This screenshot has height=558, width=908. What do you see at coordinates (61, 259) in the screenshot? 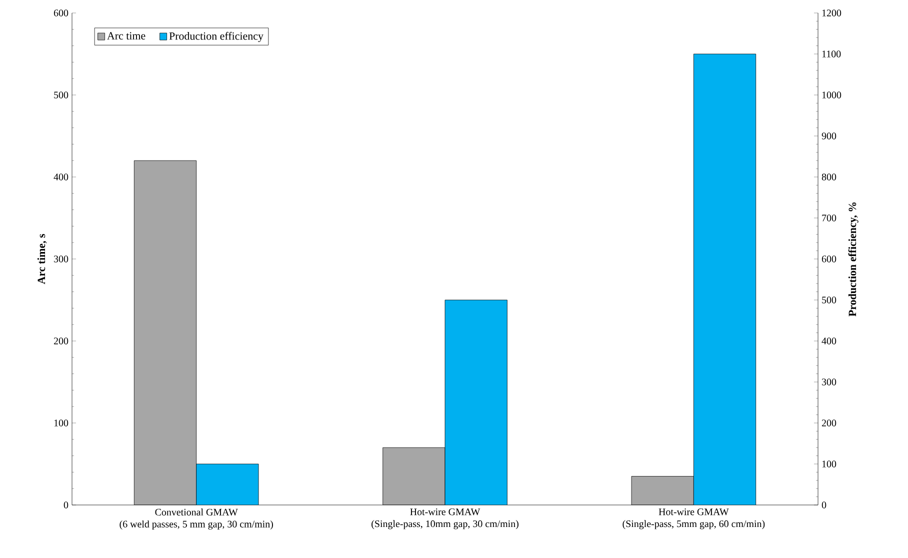
I see `y-tick-label: 300` at bounding box center [61, 259].